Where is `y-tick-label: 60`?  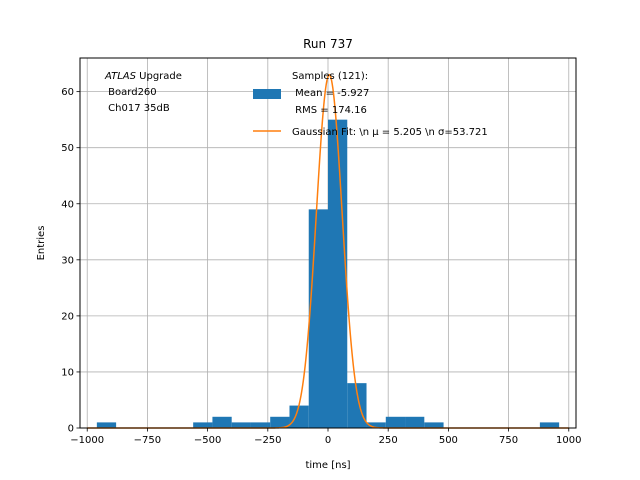 y-tick-label: 60 is located at coordinates (67, 92).